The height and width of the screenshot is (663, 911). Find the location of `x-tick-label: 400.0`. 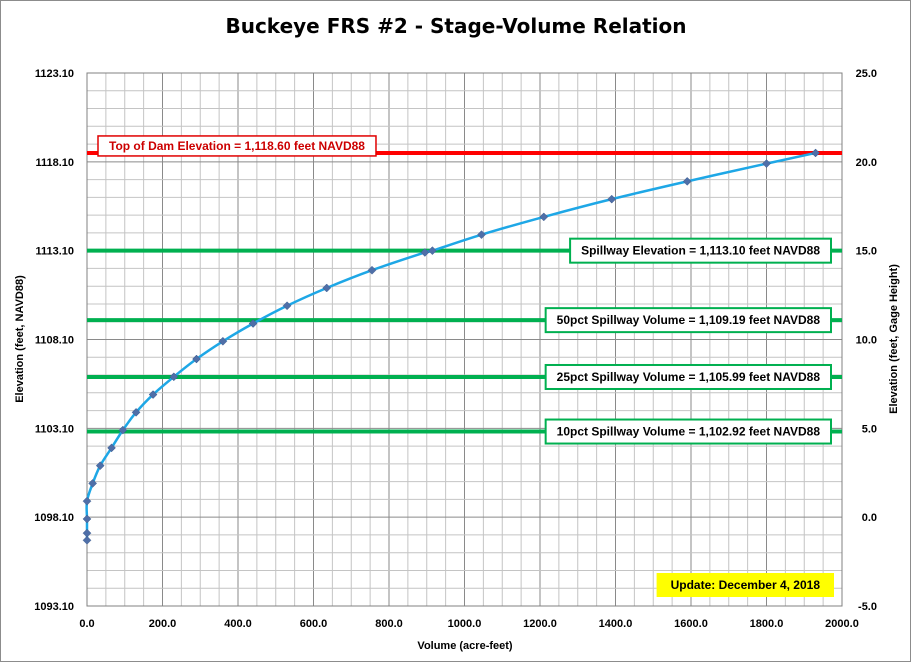

x-tick-label: 400.0 is located at coordinates (238, 624).